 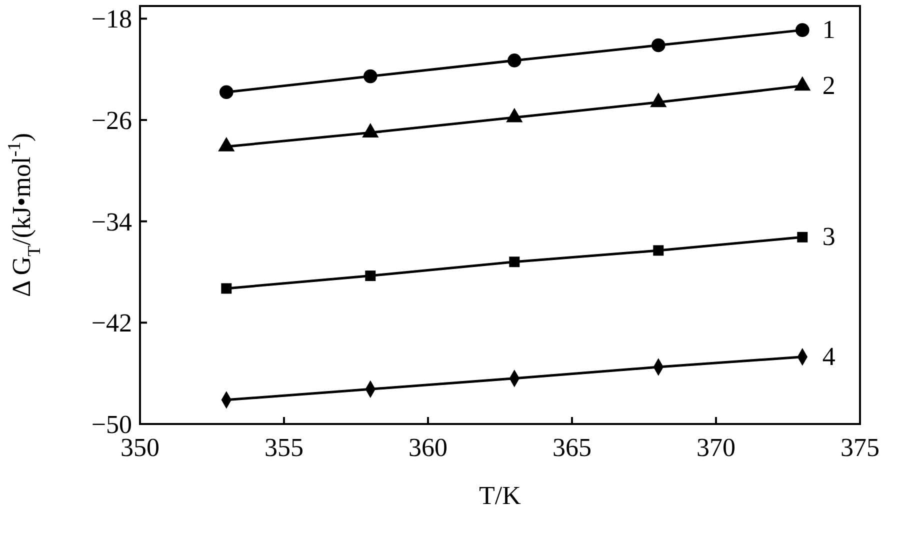 I want to click on series-label: 3, so click(x=829, y=237).